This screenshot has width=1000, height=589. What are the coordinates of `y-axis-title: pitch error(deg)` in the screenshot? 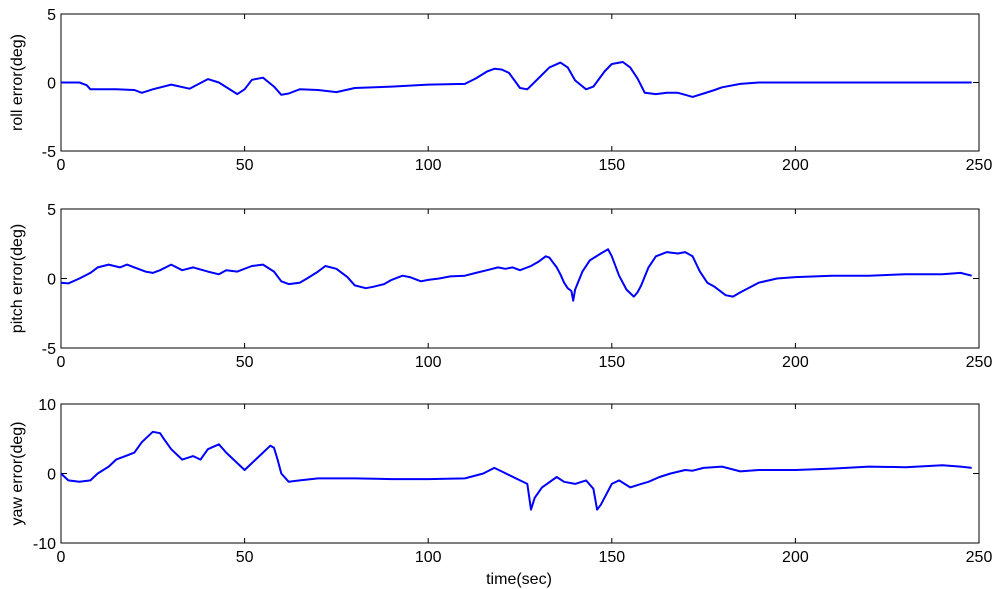 It's located at (17, 278).